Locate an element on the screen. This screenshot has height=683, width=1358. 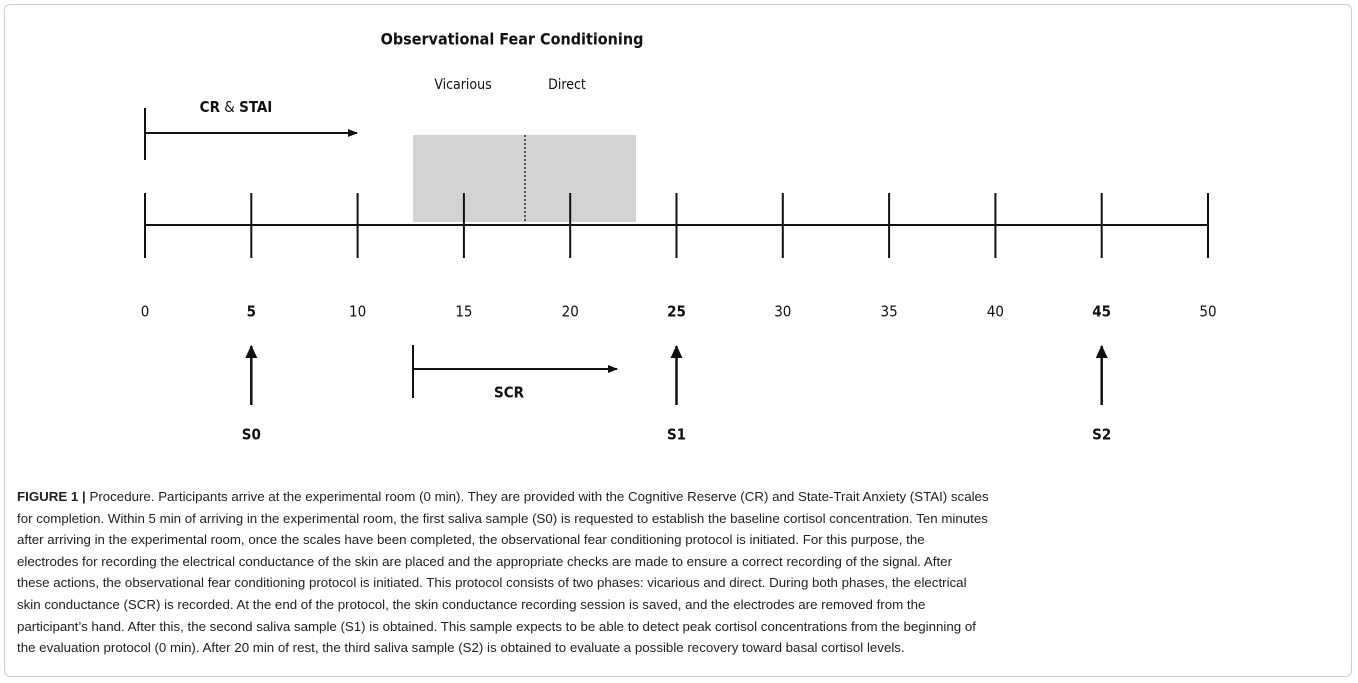
sample-label: S1 is located at coordinates (676, 435).